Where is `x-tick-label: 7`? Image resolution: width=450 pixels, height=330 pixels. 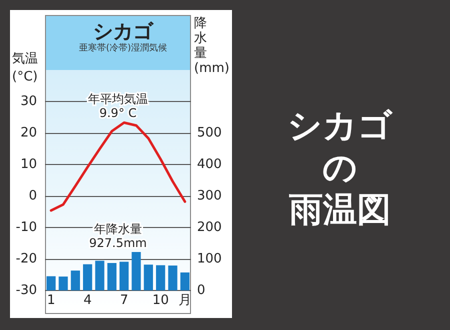 x-tick-label: 7 is located at coordinates (124, 300).